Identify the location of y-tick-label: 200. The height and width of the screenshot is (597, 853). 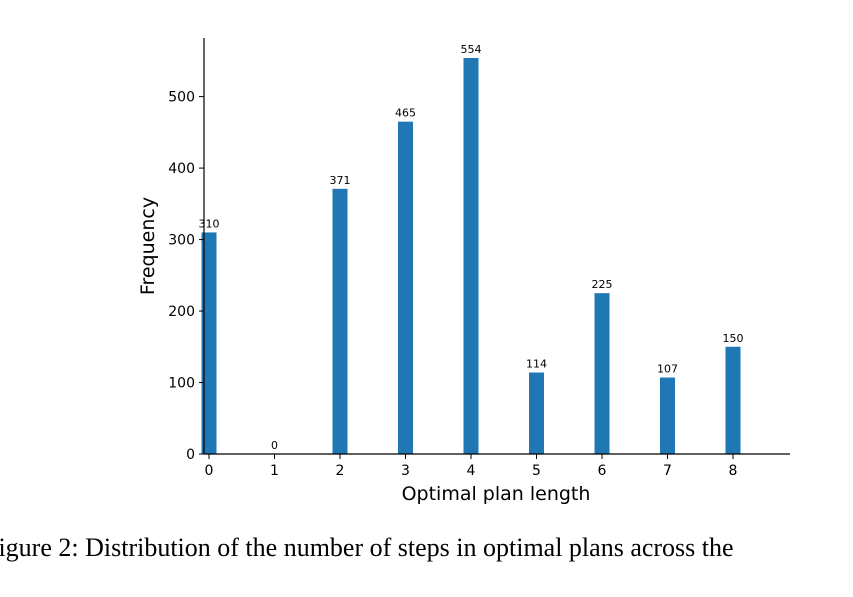
(181, 312).